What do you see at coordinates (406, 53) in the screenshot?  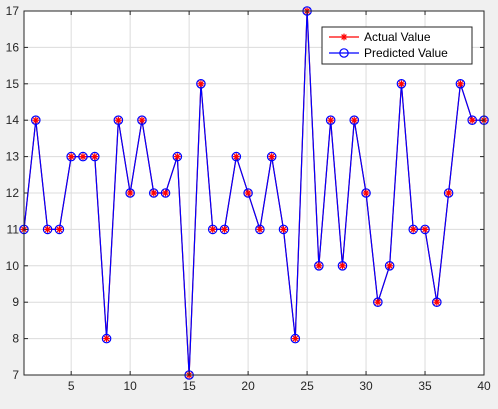 I see `legend-label: Predicted Value` at bounding box center [406, 53].